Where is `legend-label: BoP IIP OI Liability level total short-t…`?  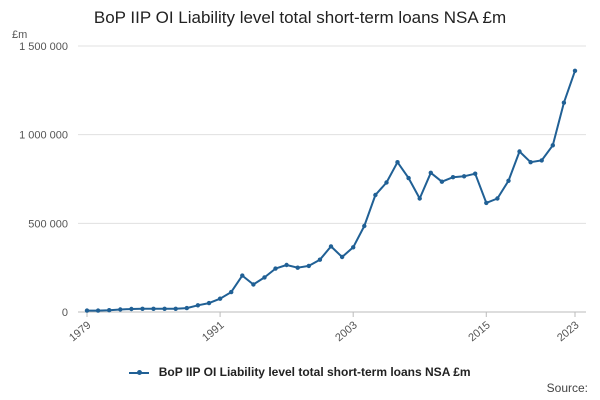 legend-label: BoP IIP OI Liability level total short-t… is located at coordinates (314, 372).